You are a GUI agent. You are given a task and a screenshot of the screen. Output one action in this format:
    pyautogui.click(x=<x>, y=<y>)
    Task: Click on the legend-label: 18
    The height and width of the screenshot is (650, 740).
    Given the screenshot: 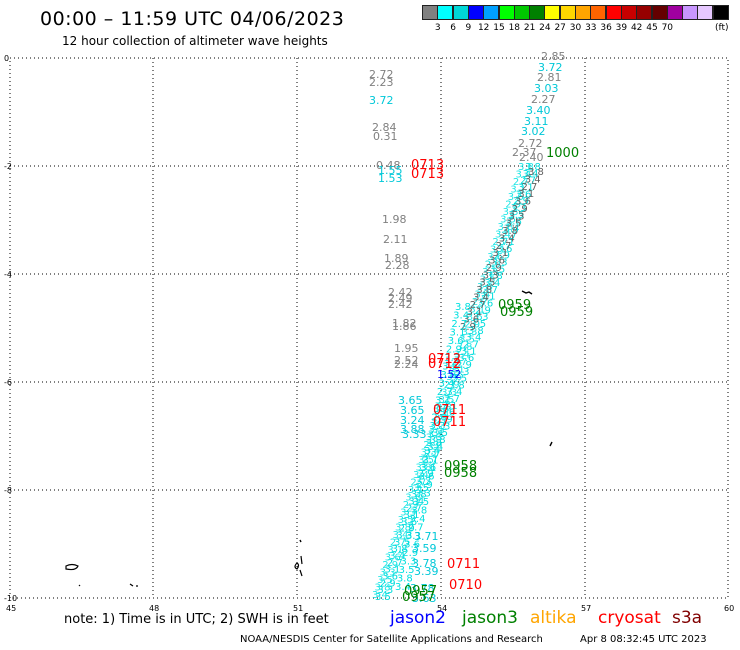 What is the action you would take?
    pyautogui.click(x=514, y=28)
    